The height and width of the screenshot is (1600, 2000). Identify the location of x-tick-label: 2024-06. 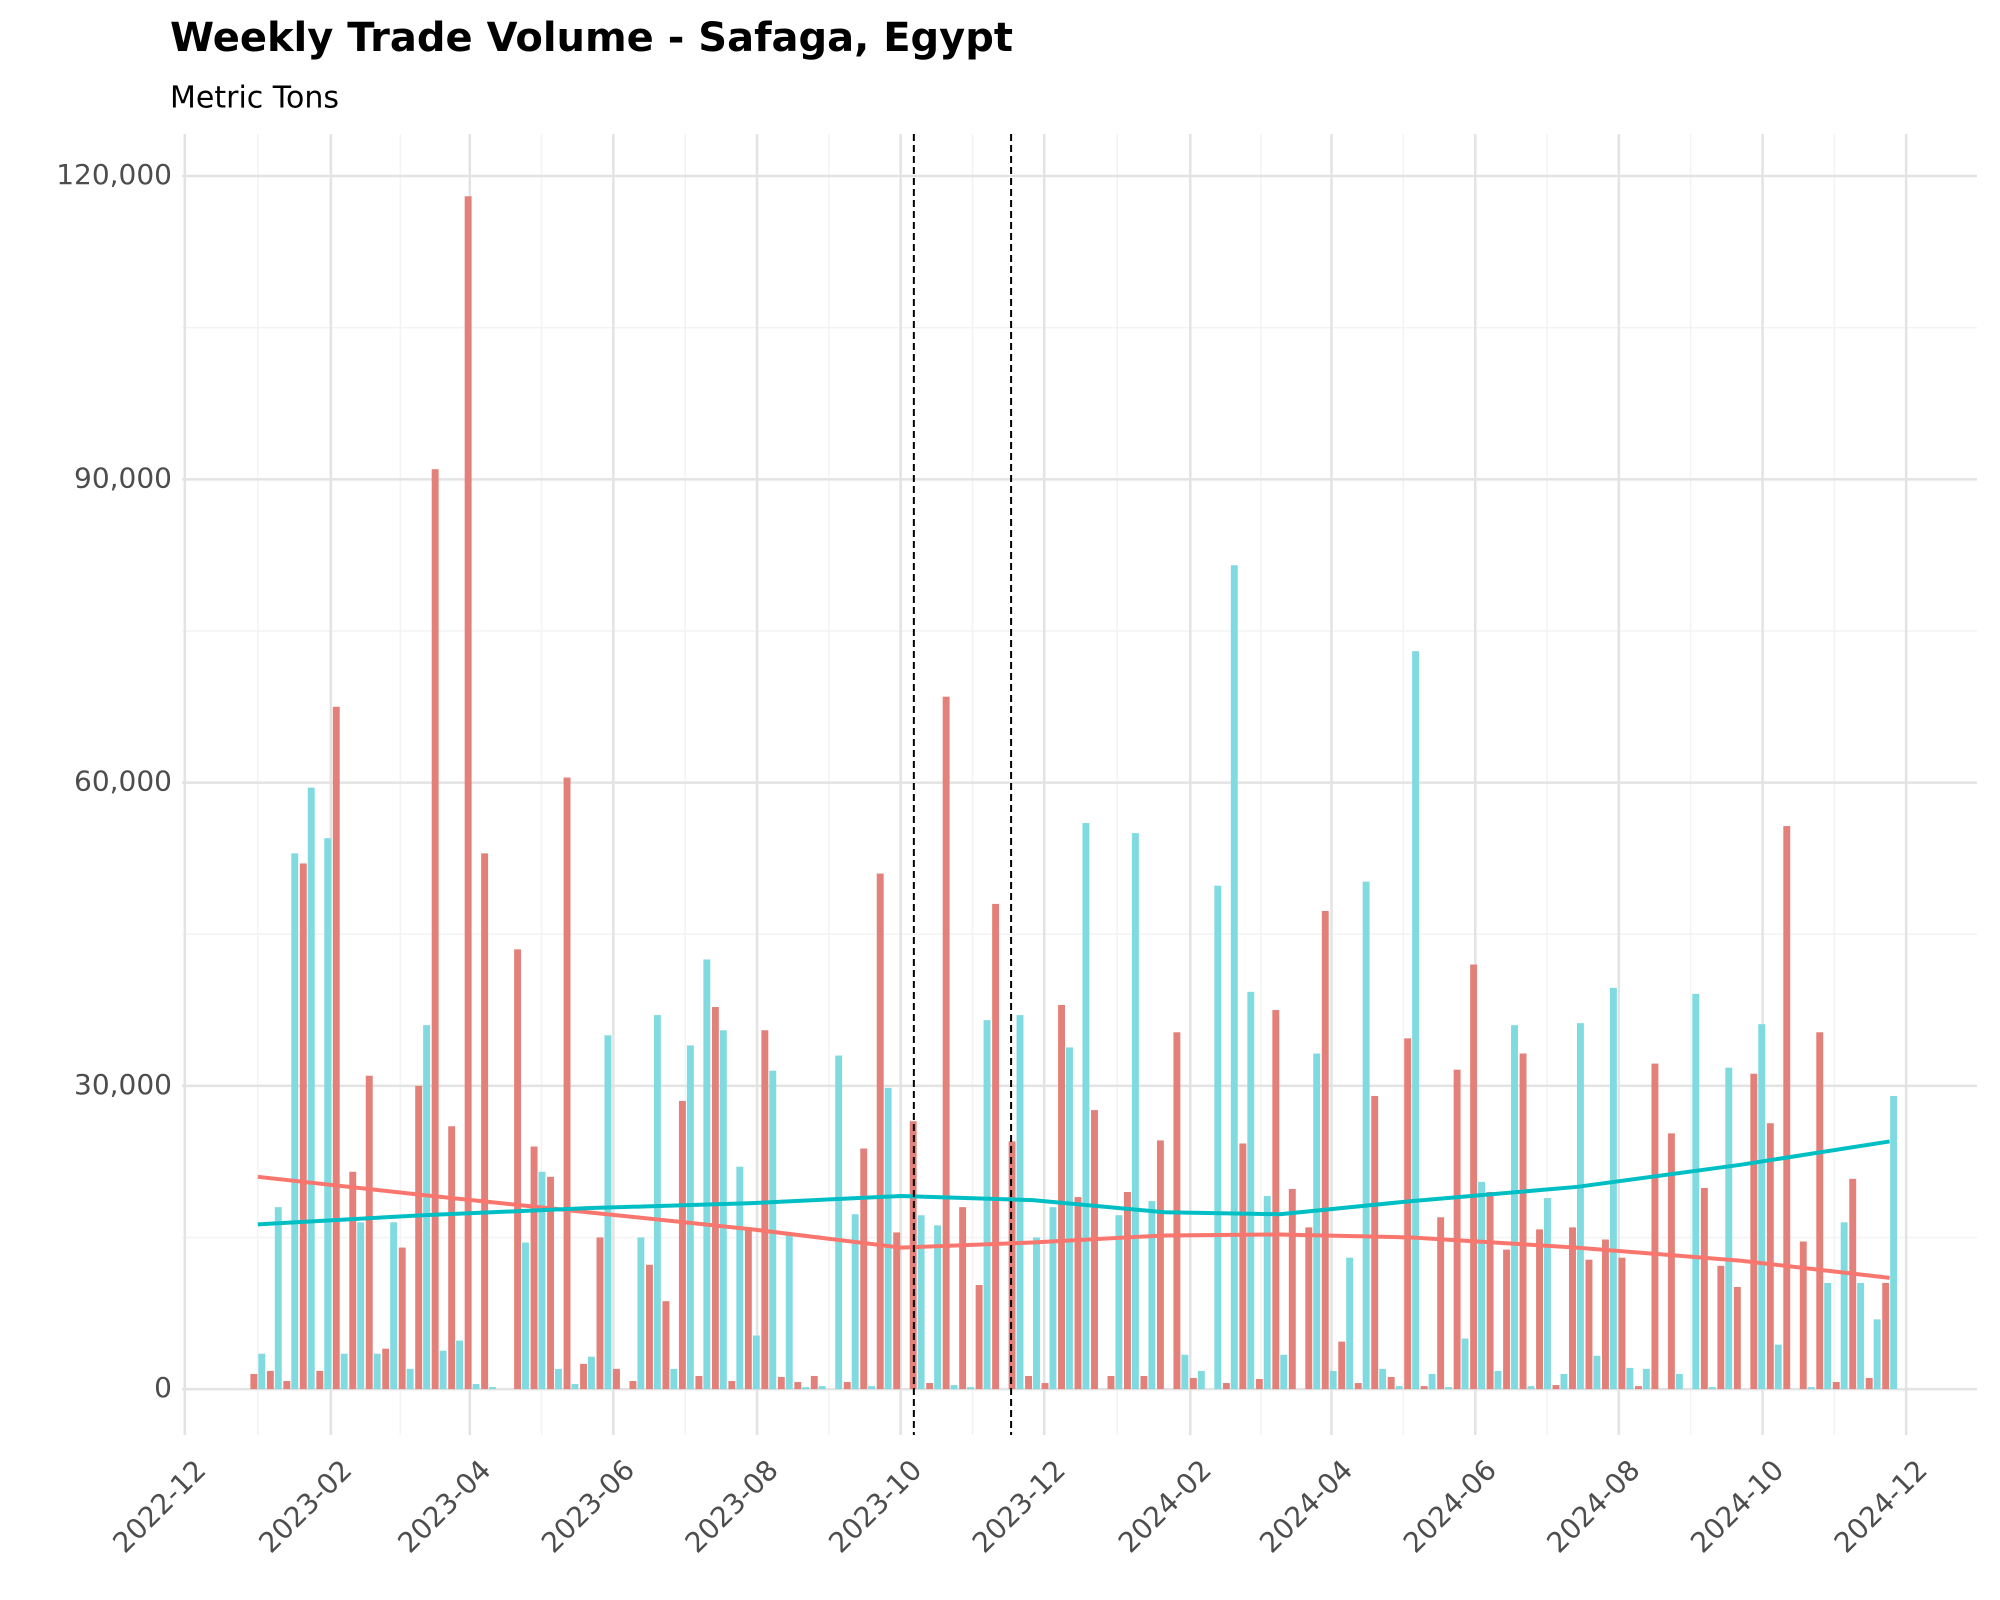
(1450, 1506).